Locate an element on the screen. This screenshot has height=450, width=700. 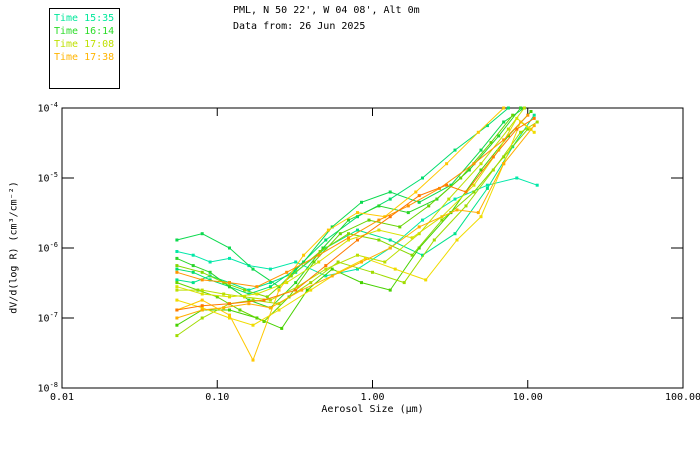
legend-item-time-1738: Time 17:38 is located at coordinates (84, 57).